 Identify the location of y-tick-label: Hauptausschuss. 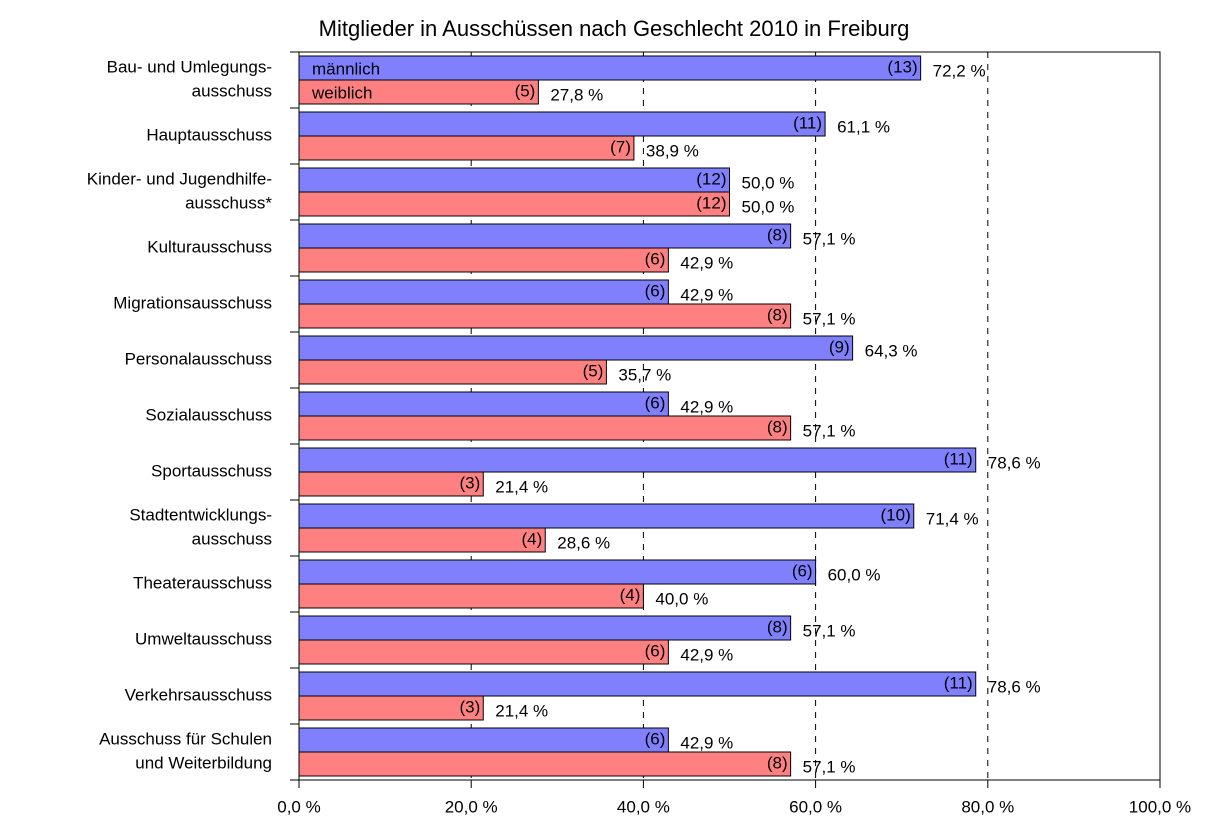
(209, 134).